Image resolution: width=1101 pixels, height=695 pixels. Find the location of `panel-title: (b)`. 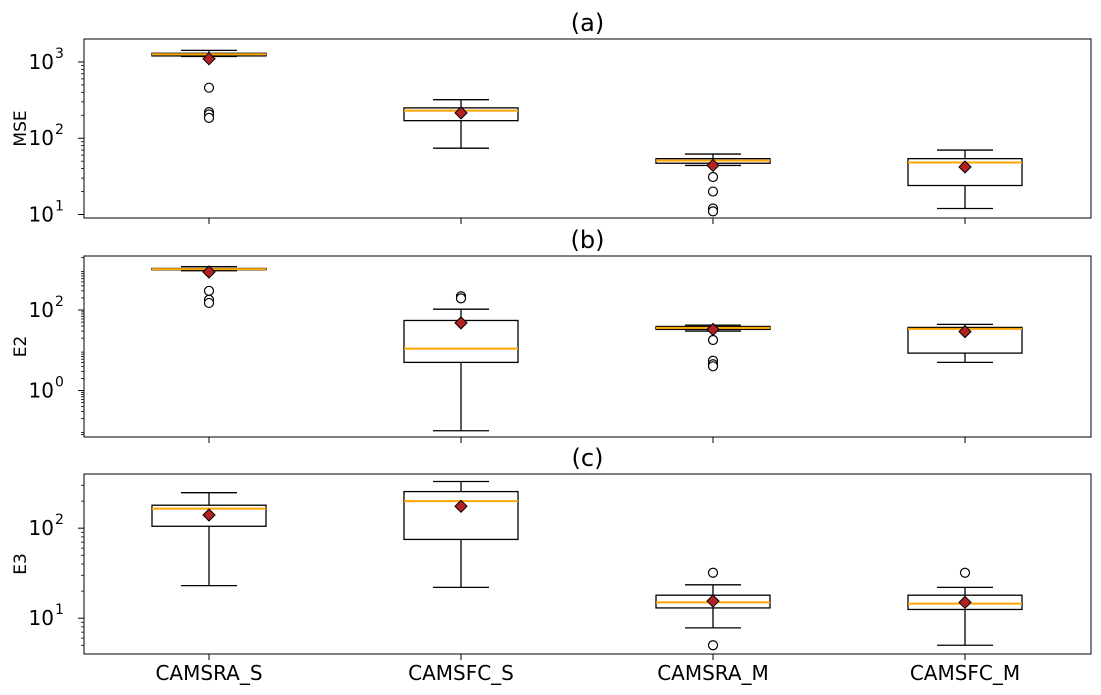

panel-title: (b) is located at coordinates (588, 240).